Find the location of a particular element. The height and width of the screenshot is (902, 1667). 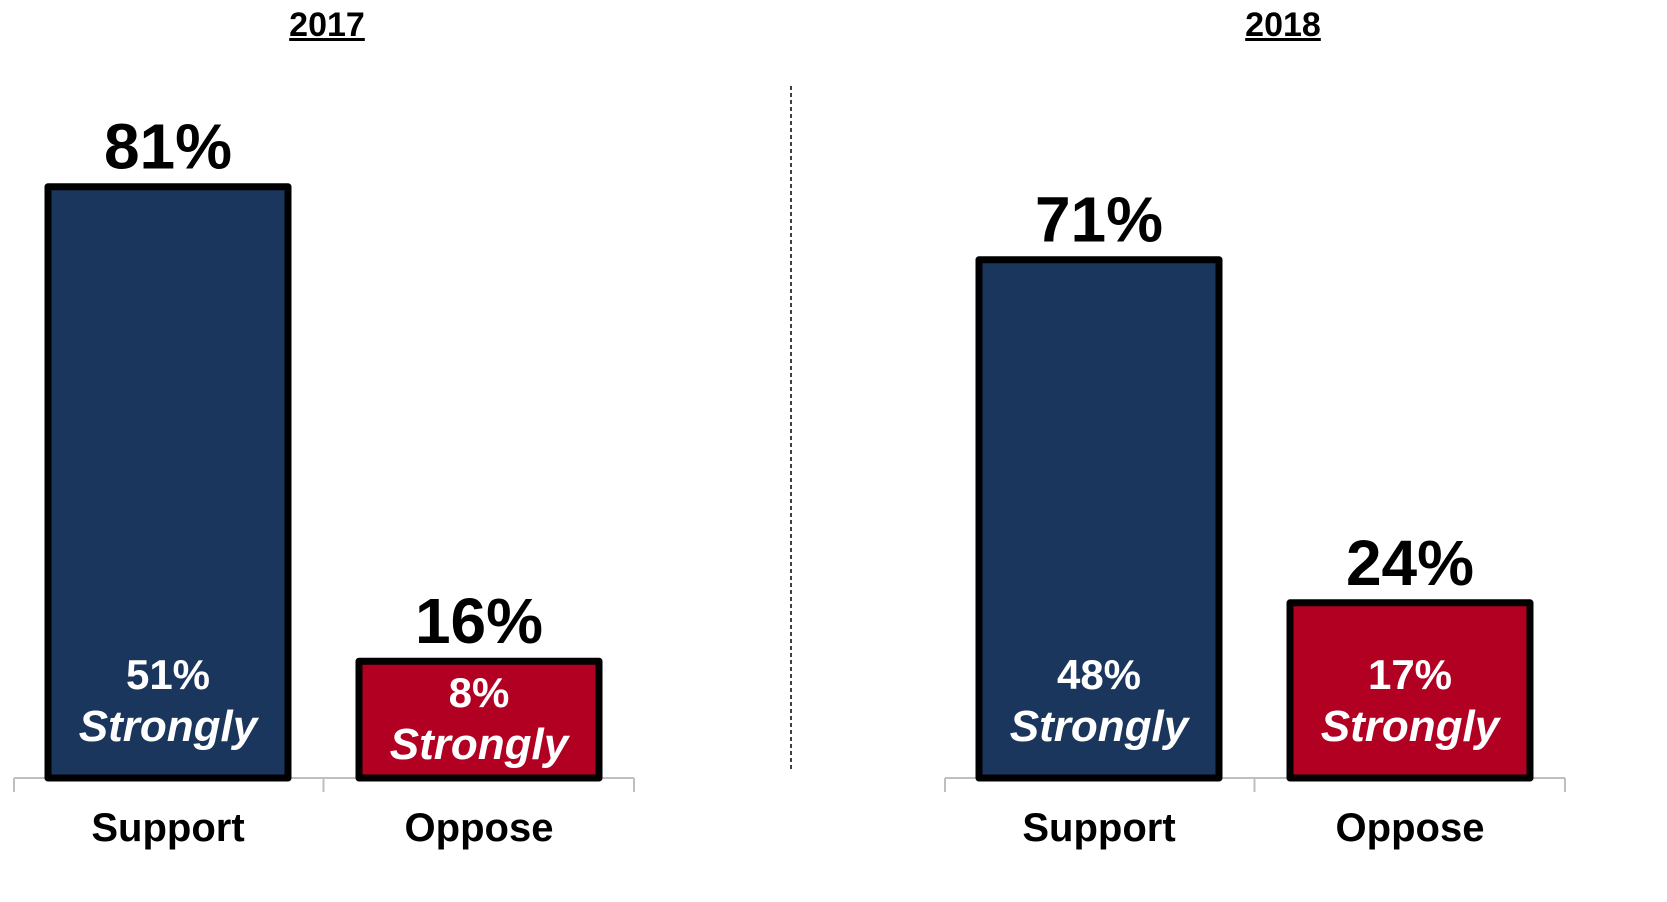

strongly-word-label-support-2018: Strongly is located at coordinates (1100, 726).